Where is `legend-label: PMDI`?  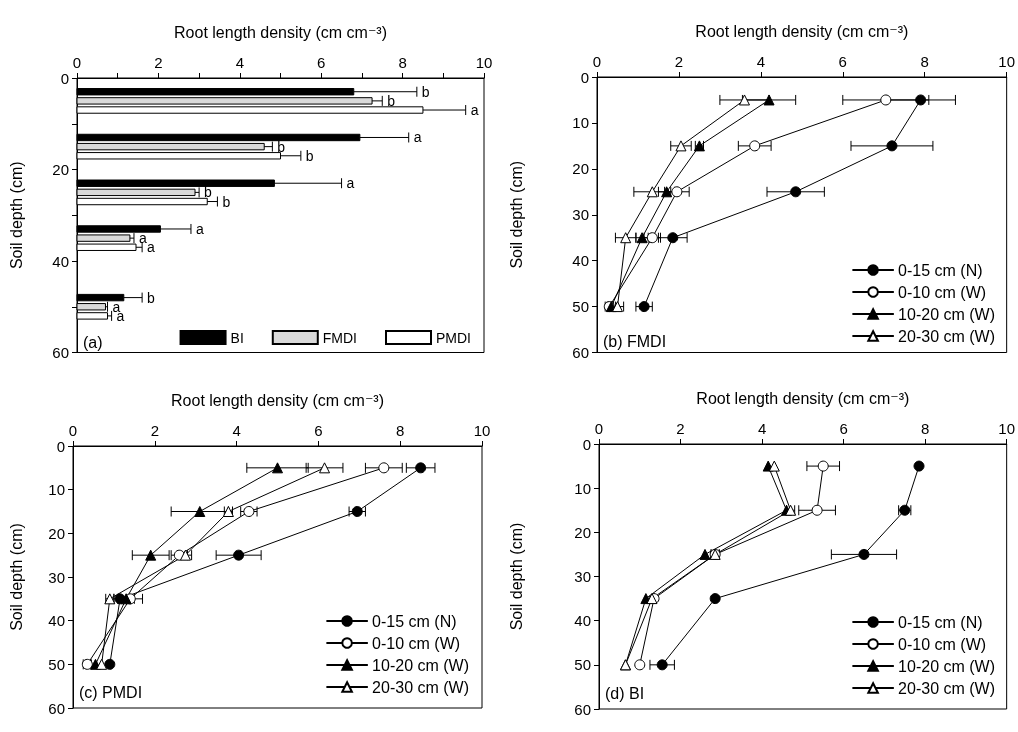 legend-label: PMDI is located at coordinates (453, 337).